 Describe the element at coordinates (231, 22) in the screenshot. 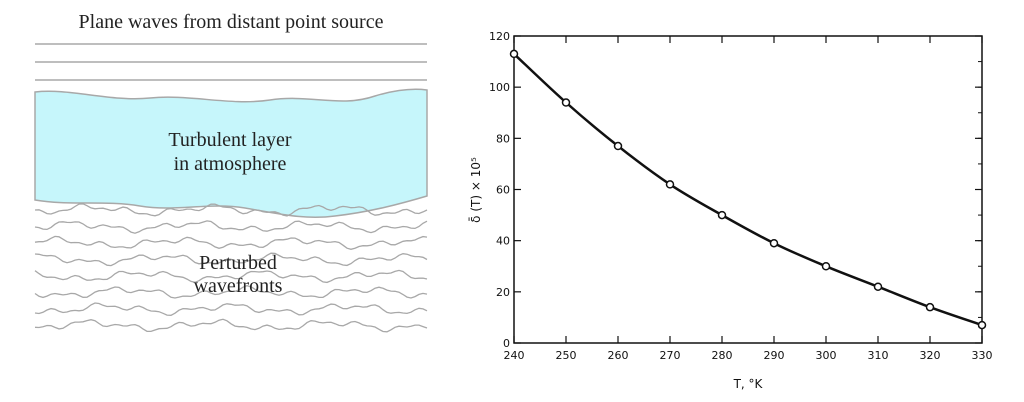

I see `top-caption: Plane waves from distant point source` at that location.